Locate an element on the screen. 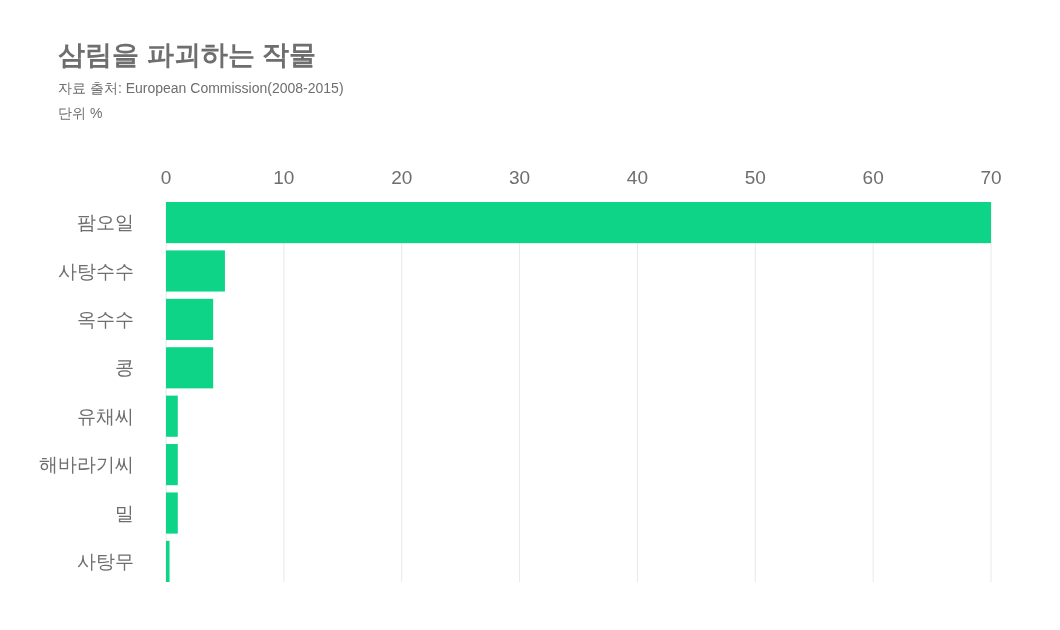 The width and height of the screenshot is (1060, 630). y-tick-label: 유채씨 is located at coordinates (105, 416).